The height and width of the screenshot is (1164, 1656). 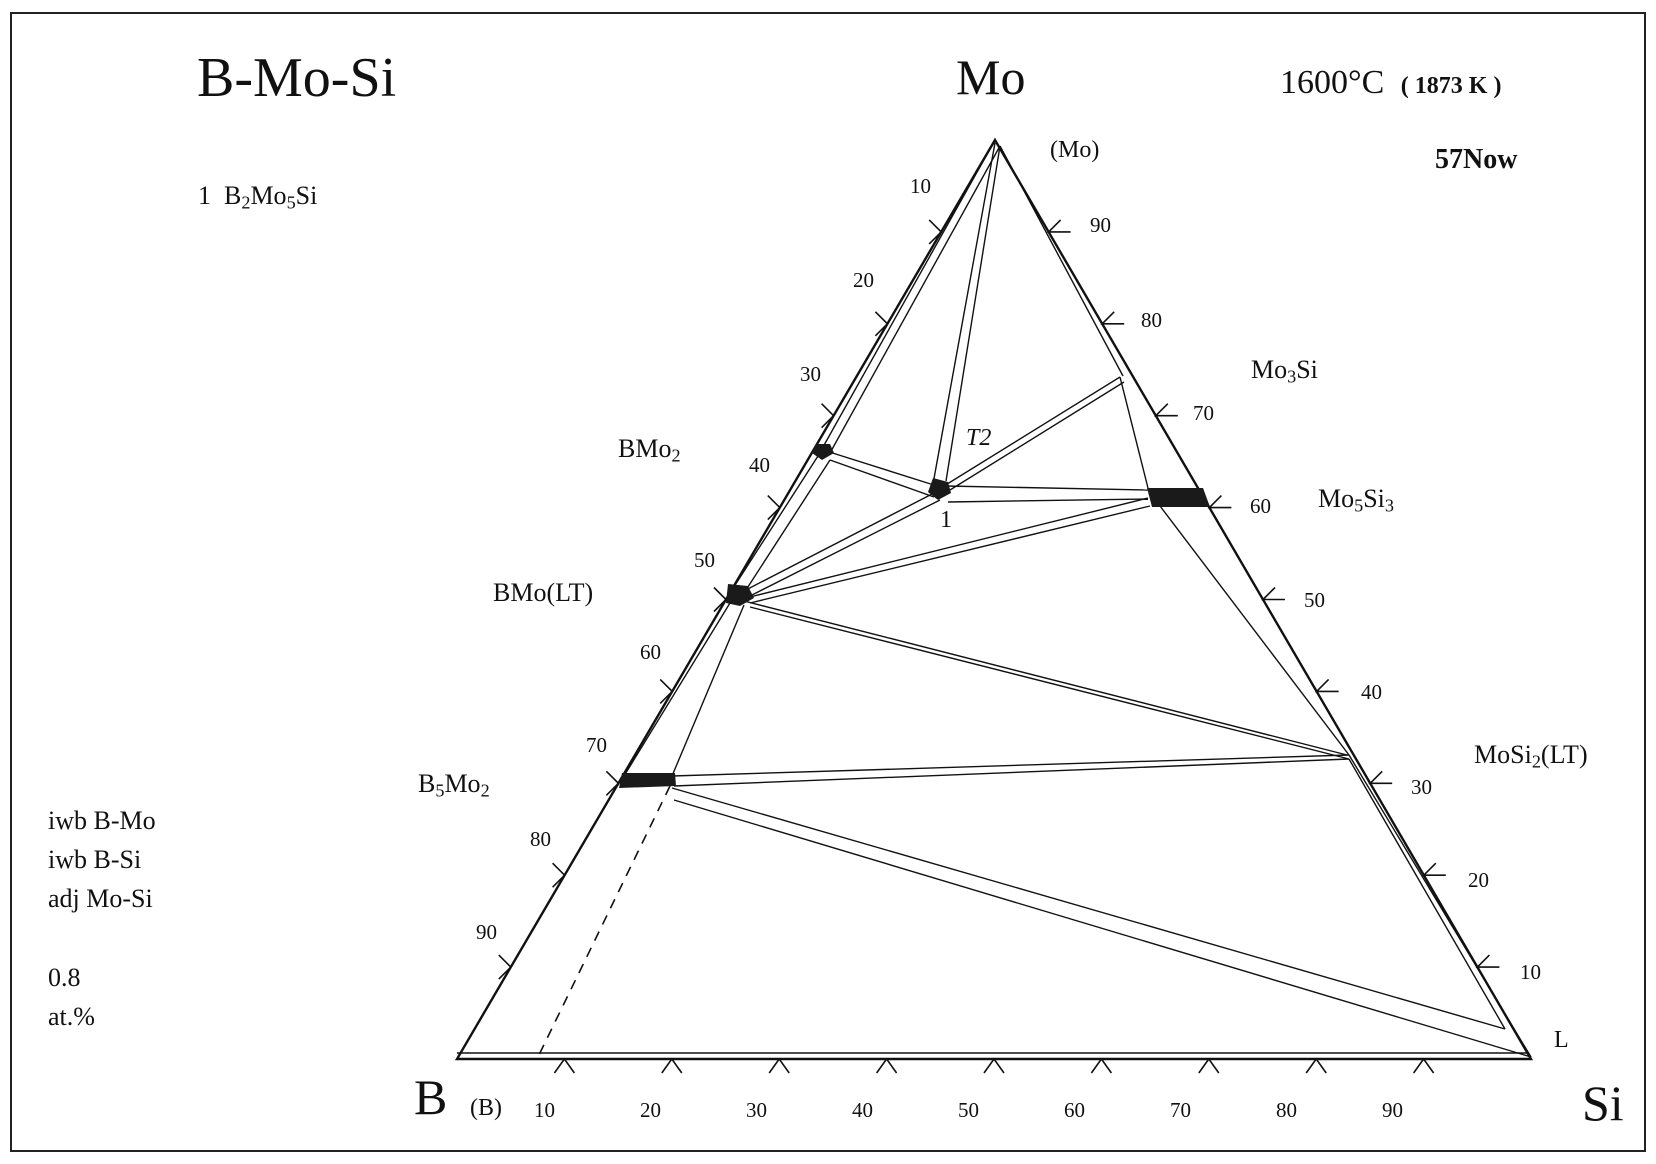 What do you see at coordinates (759, 465) in the screenshot?
I see `tick-label-left: 40` at bounding box center [759, 465].